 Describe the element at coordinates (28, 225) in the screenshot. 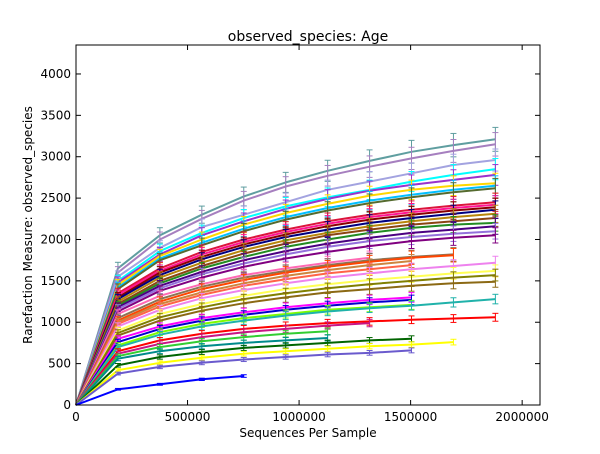

I see `y-axis-label: Rarefaction Measure: observed_species` at that location.